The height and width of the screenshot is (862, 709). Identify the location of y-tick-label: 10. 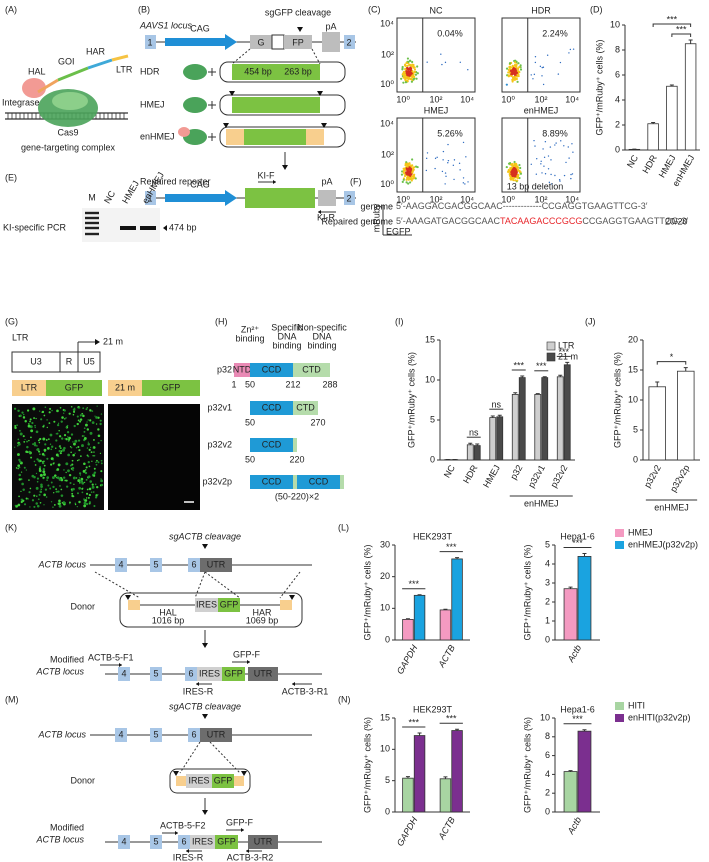
(545, 717).